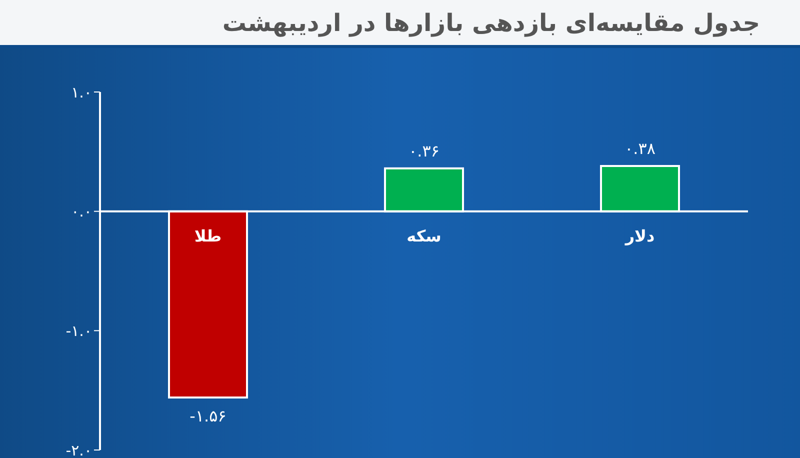 This screenshot has height=458, width=800. I want to click on y-tick-label: -۲.۰, so click(79, 449).